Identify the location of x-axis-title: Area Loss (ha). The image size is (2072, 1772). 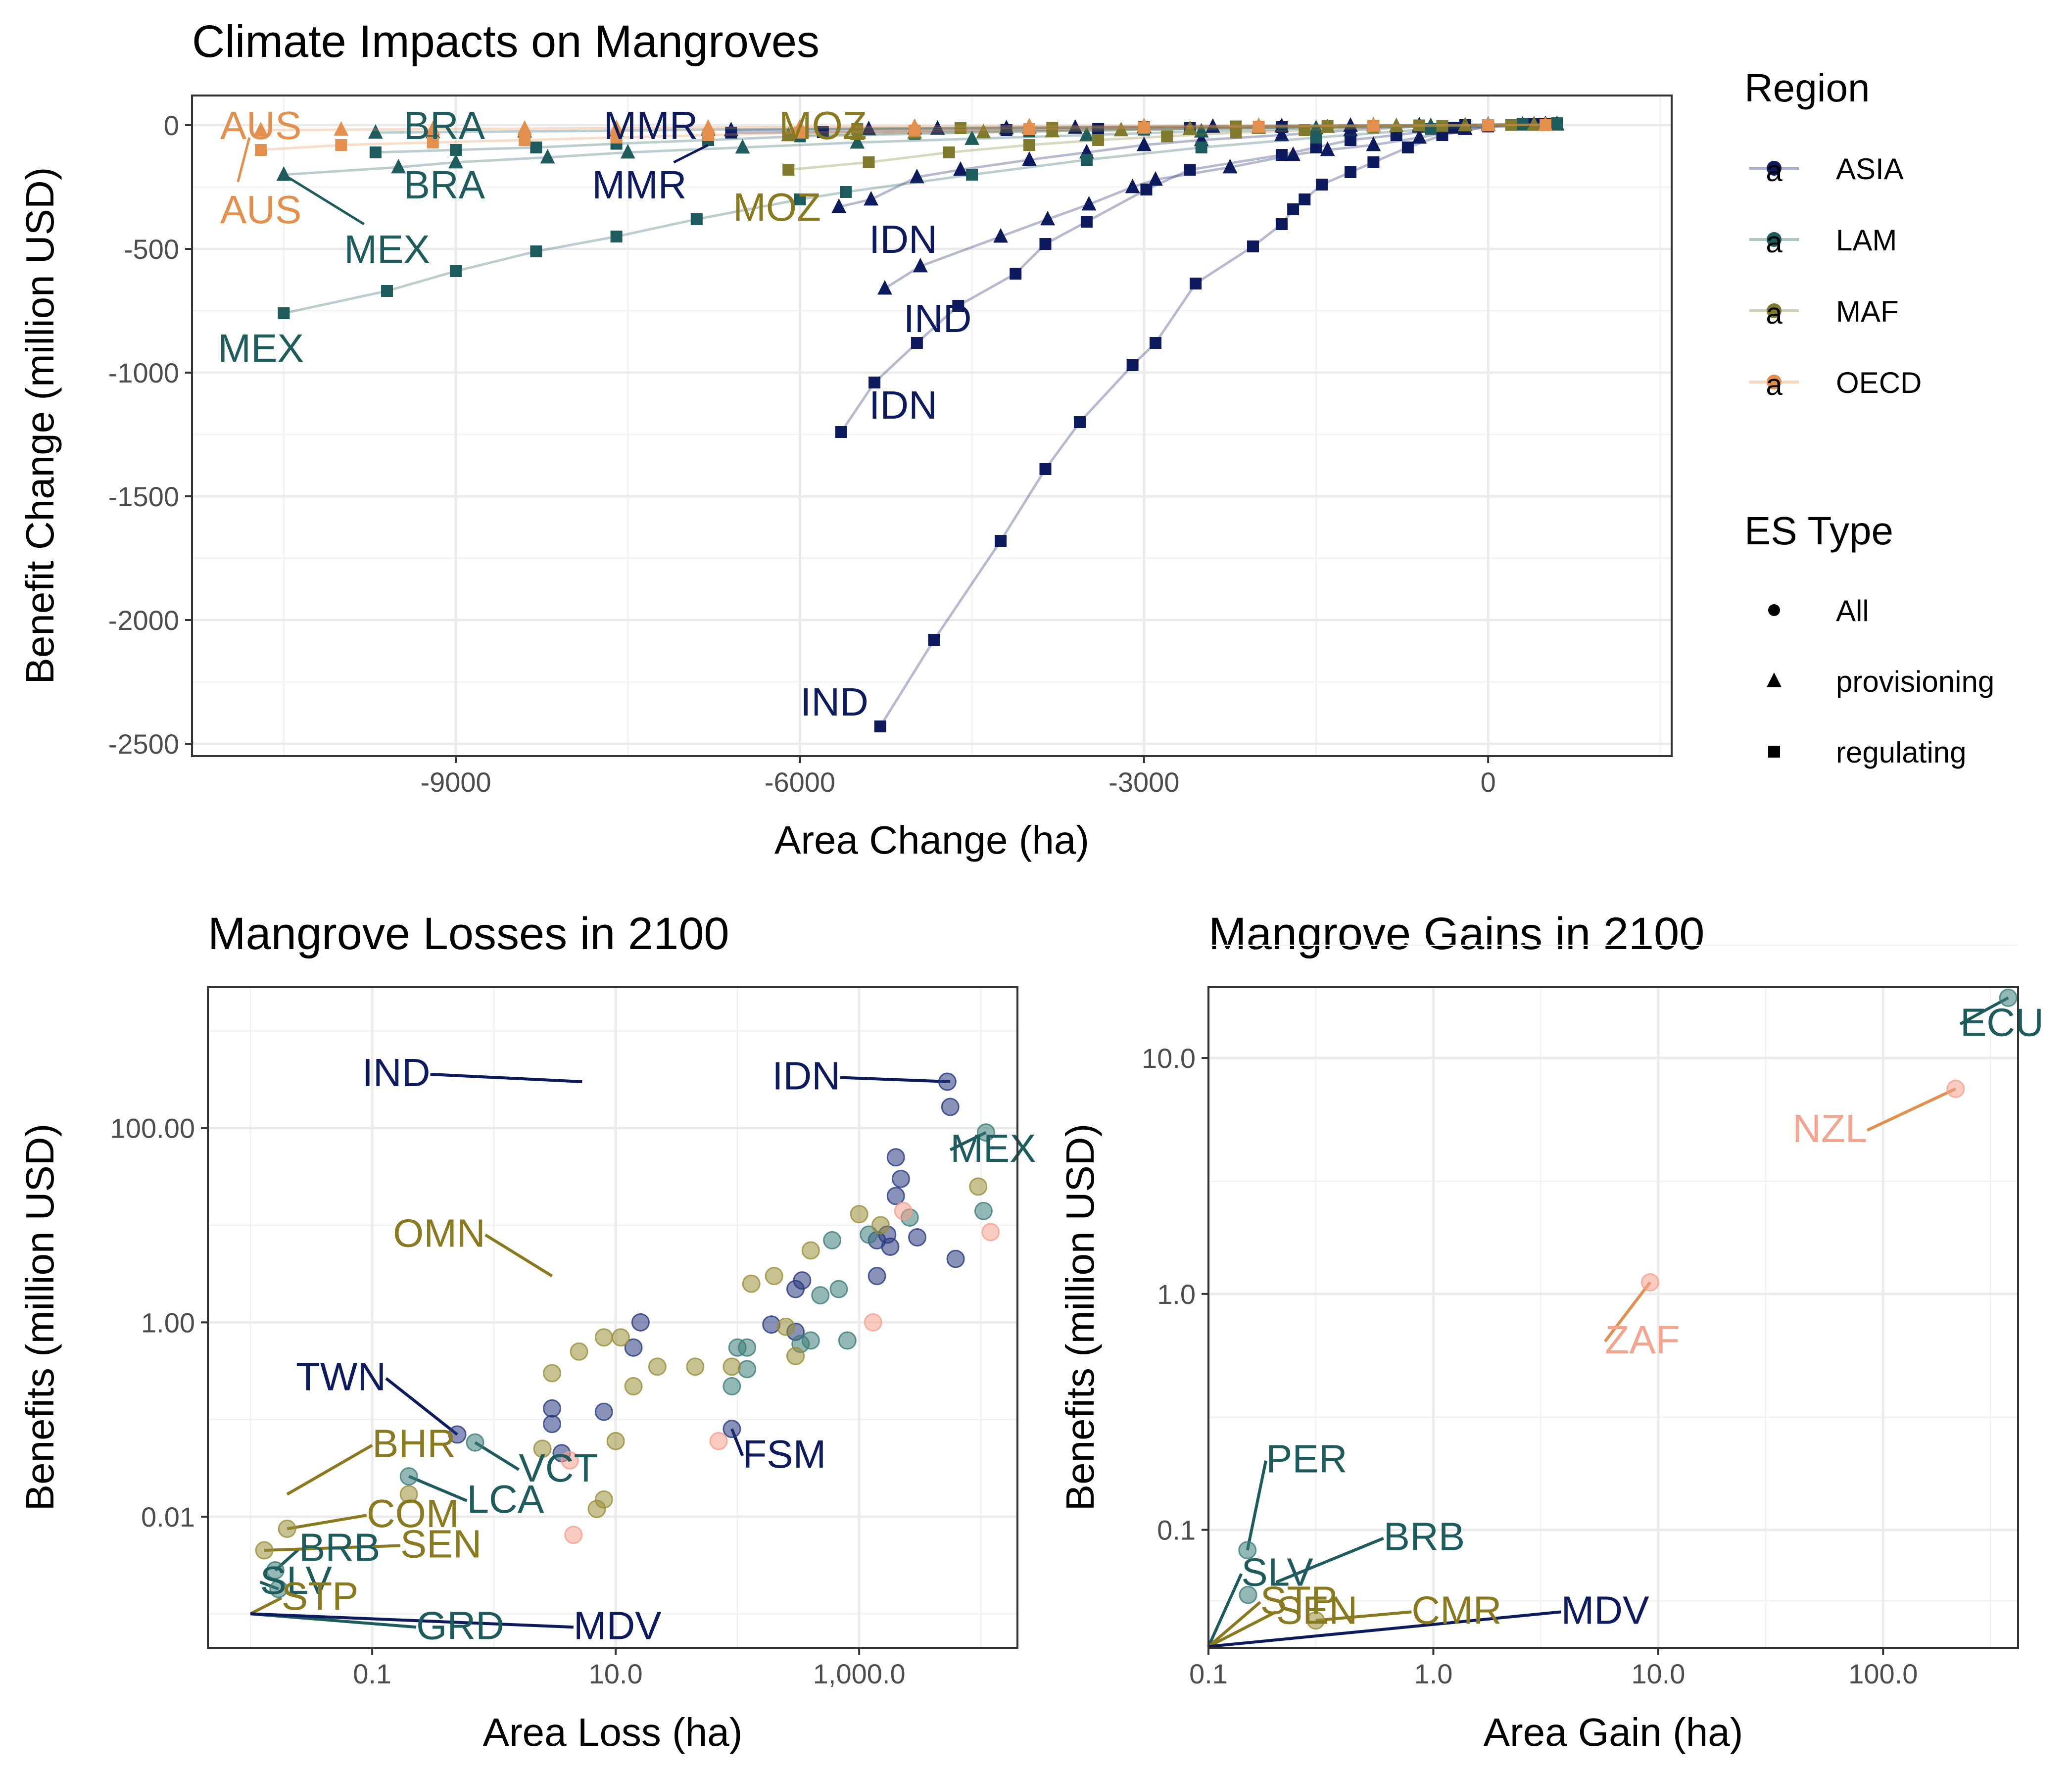
(613, 1732).